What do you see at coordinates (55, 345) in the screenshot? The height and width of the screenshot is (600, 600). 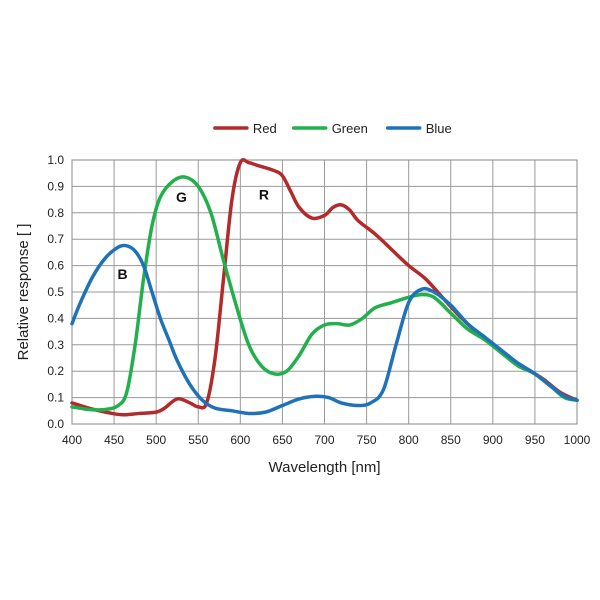 I see `y-tick-label: 0.3` at bounding box center [55, 345].